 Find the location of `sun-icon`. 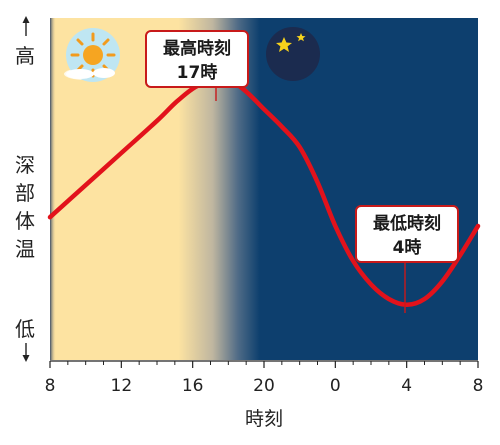

sun-icon is located at coordinates (92, 55).